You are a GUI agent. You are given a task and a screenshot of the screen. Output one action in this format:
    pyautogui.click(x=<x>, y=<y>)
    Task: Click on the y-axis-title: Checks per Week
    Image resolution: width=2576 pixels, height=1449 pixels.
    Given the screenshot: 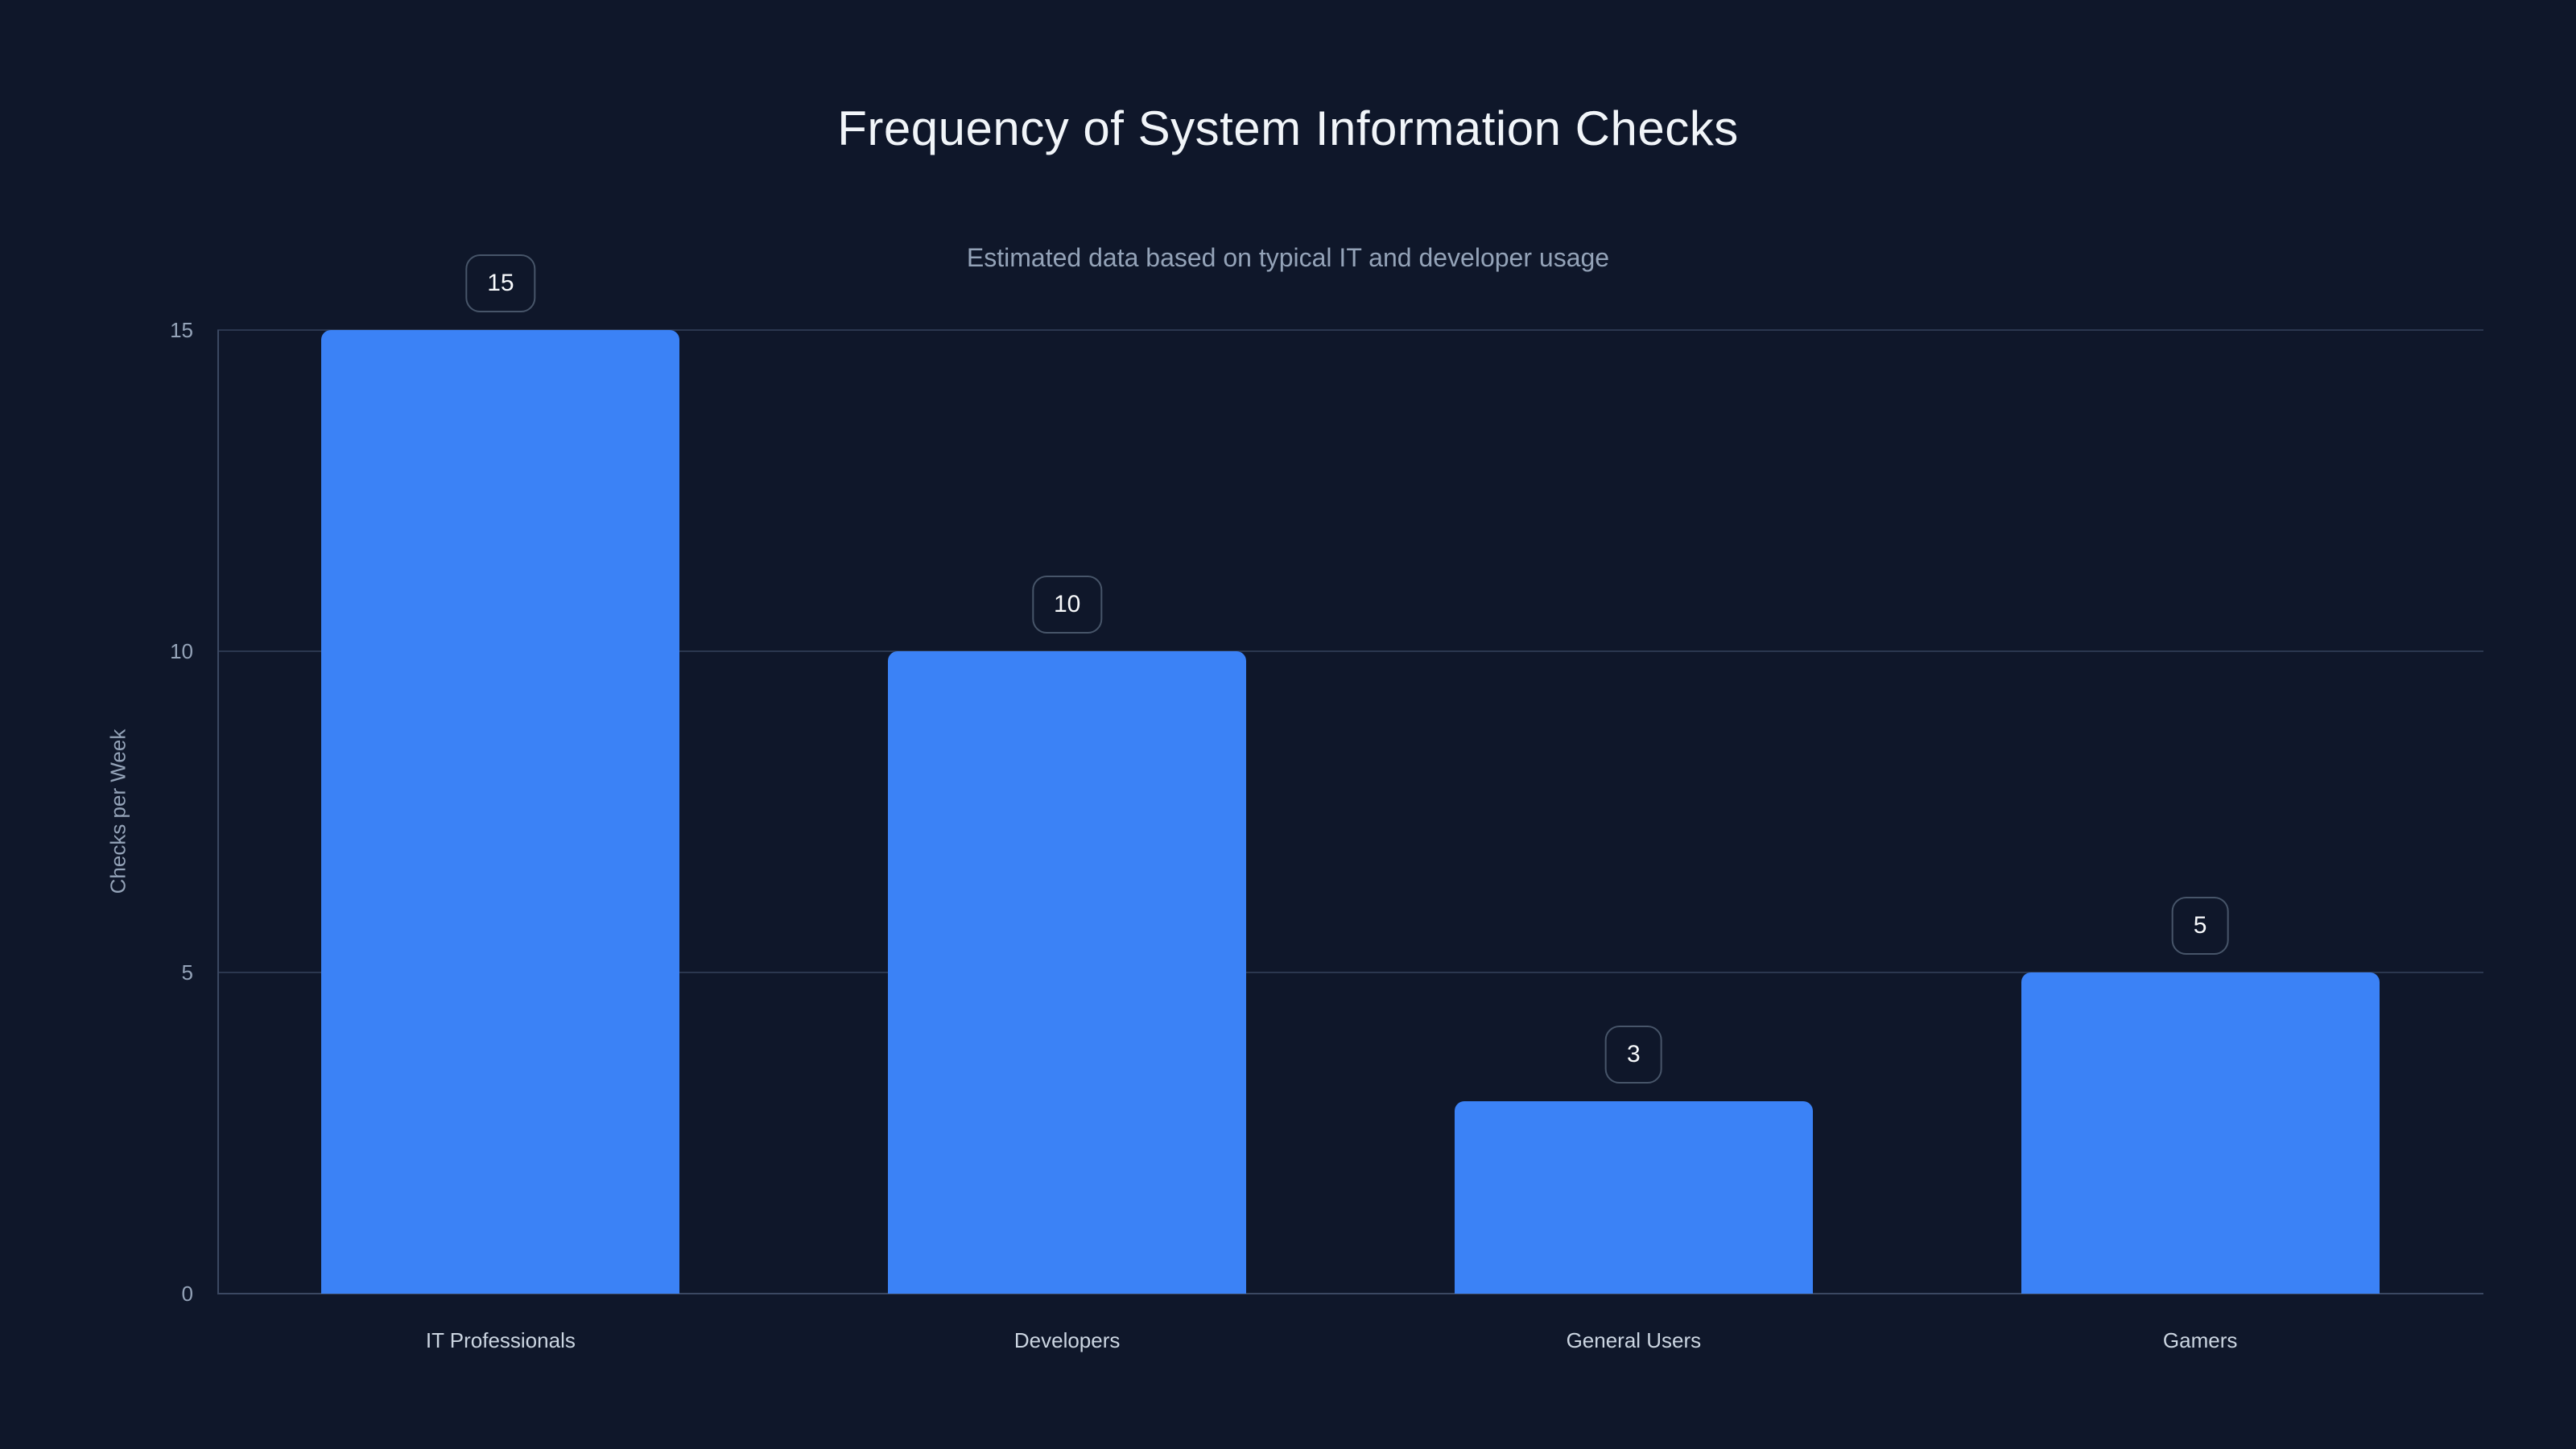 What is the action you would take?
    pyautogui.click(x=117, y=811)
    